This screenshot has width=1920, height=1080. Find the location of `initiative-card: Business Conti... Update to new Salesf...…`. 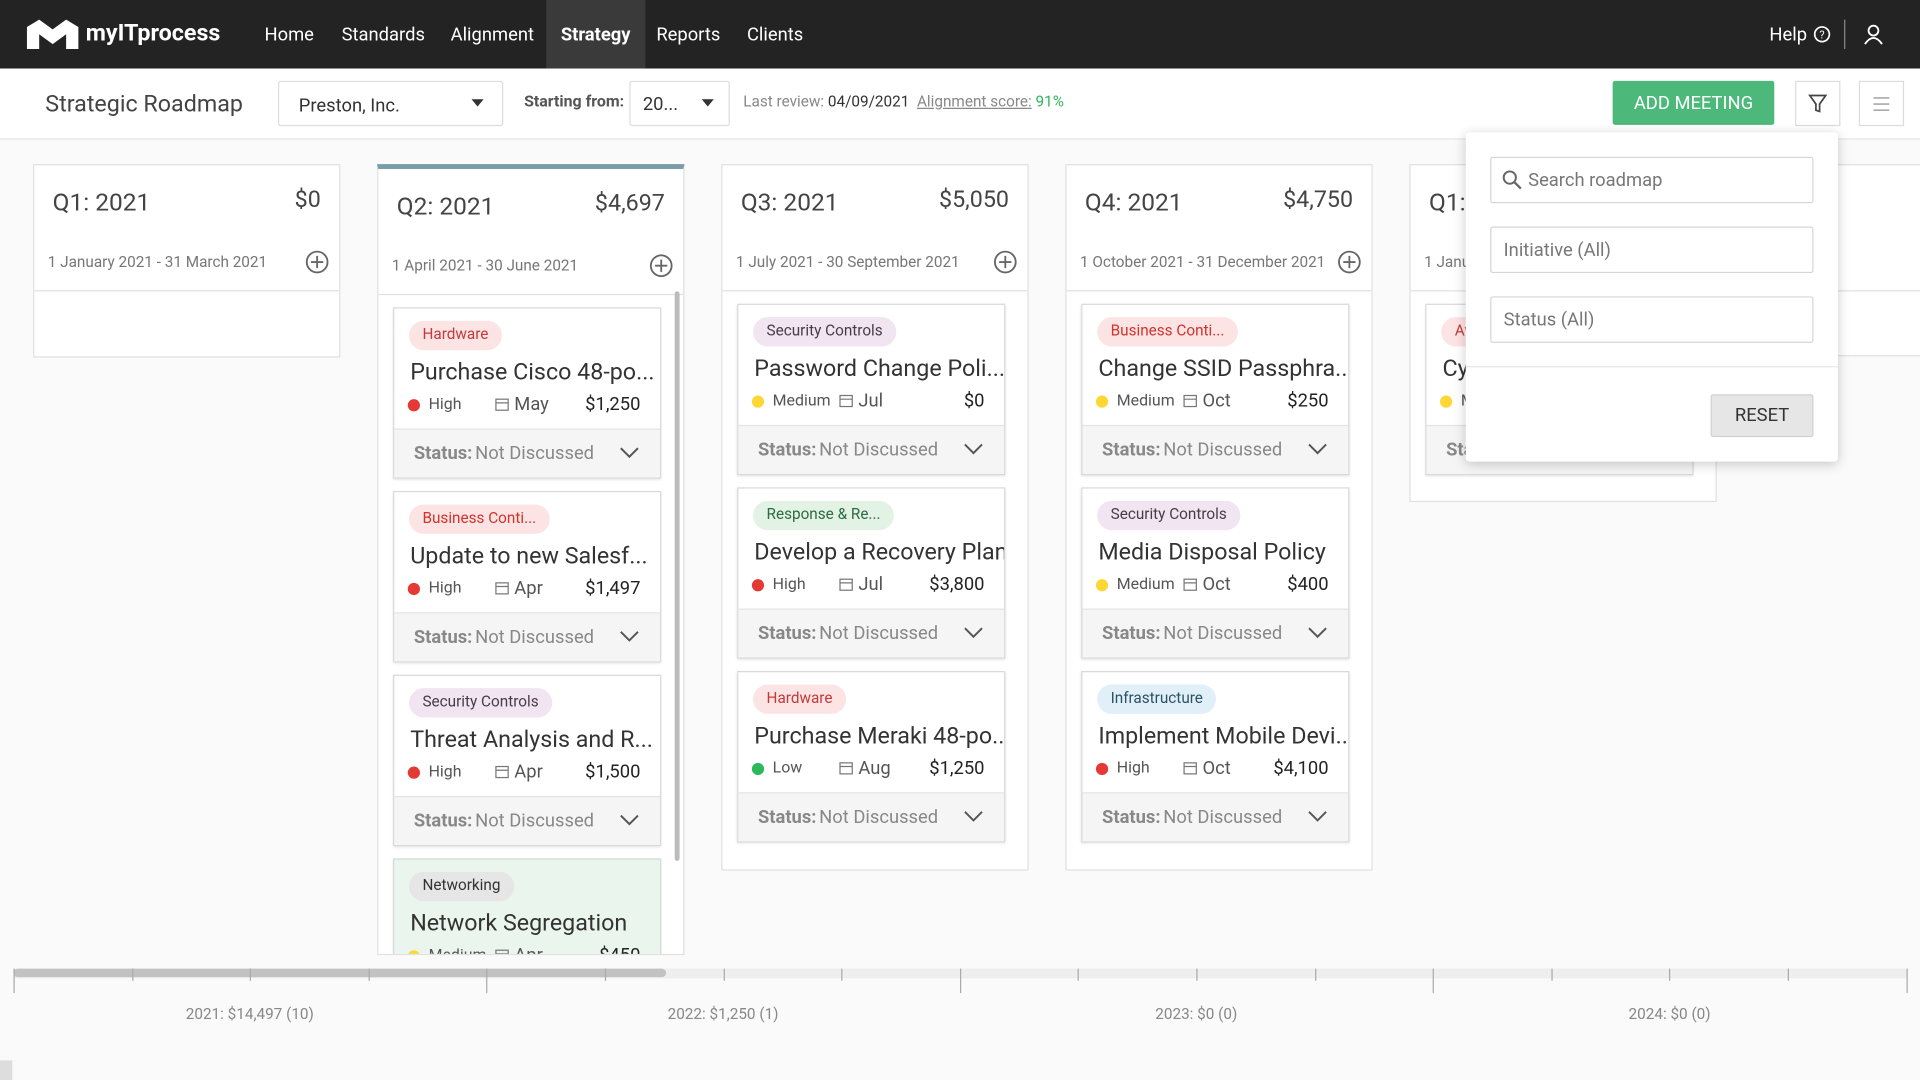

initiative-card: Business Conti... Update to new Salesf...… is located at coordinates (527, 577).